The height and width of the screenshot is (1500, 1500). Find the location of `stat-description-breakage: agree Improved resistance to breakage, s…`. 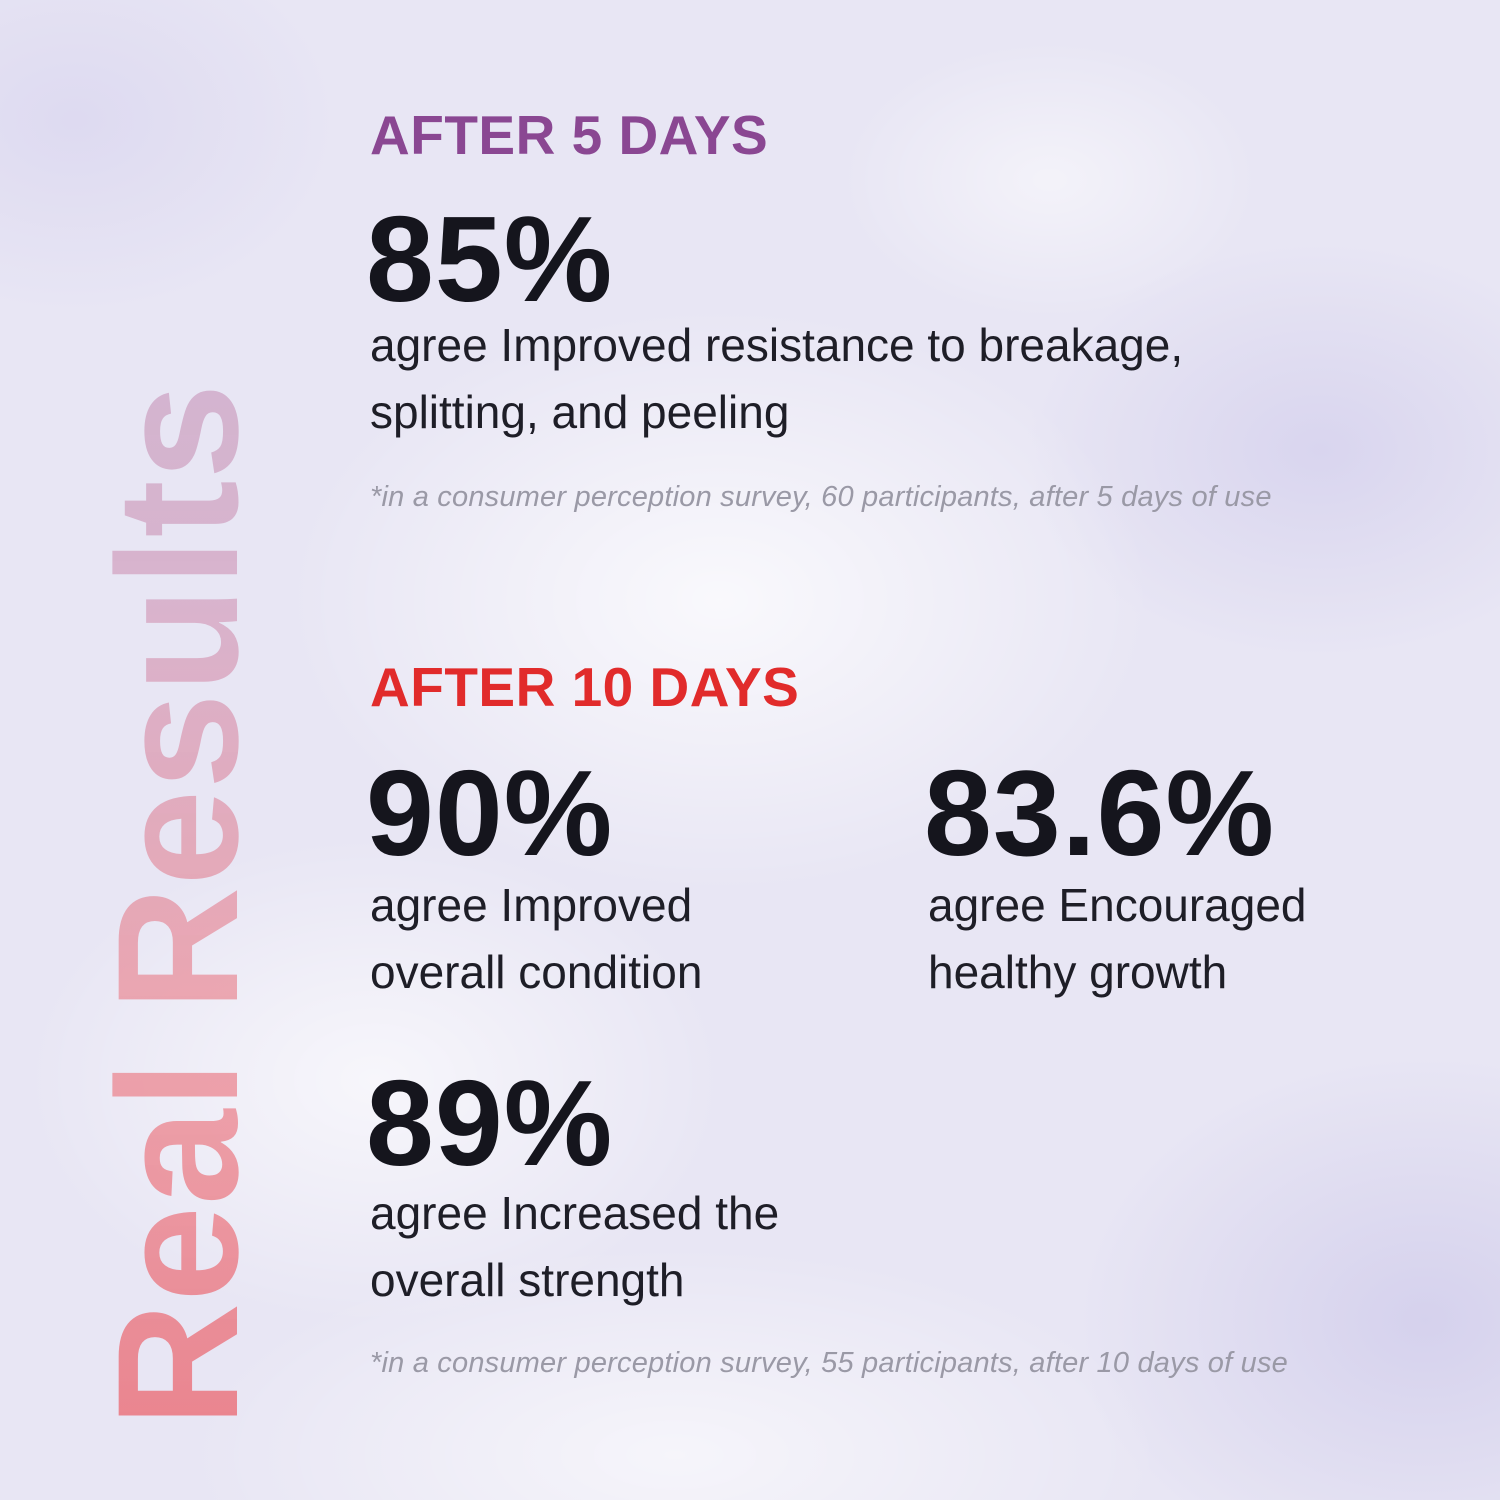

stat-description-breakage: agree Improved resistance to breakage, s… is located at coordinates (777, 378).